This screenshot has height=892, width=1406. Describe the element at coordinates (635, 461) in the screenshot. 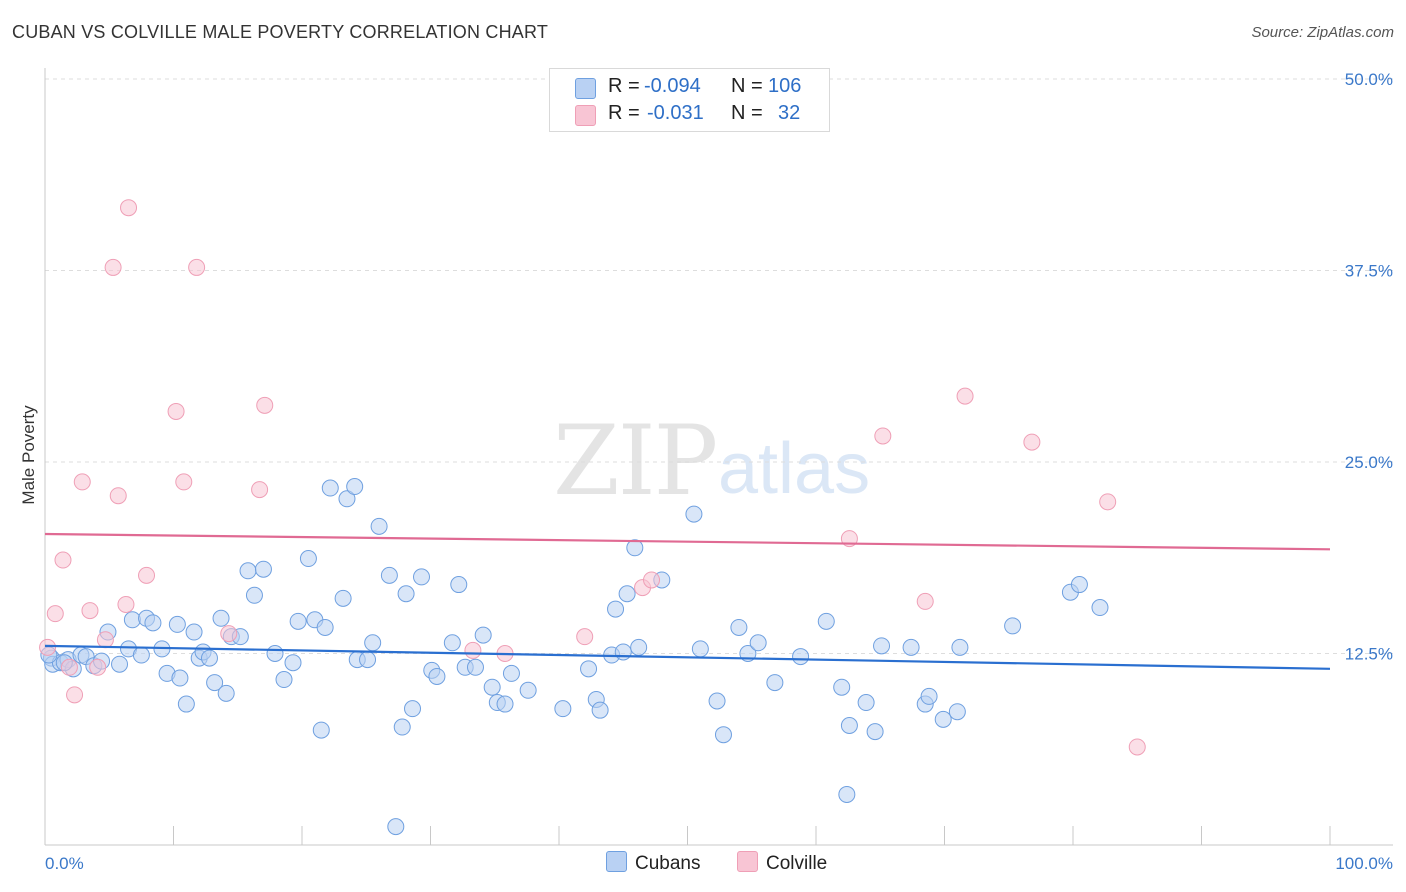

I see `watermark-zip: ZIP` at that location.